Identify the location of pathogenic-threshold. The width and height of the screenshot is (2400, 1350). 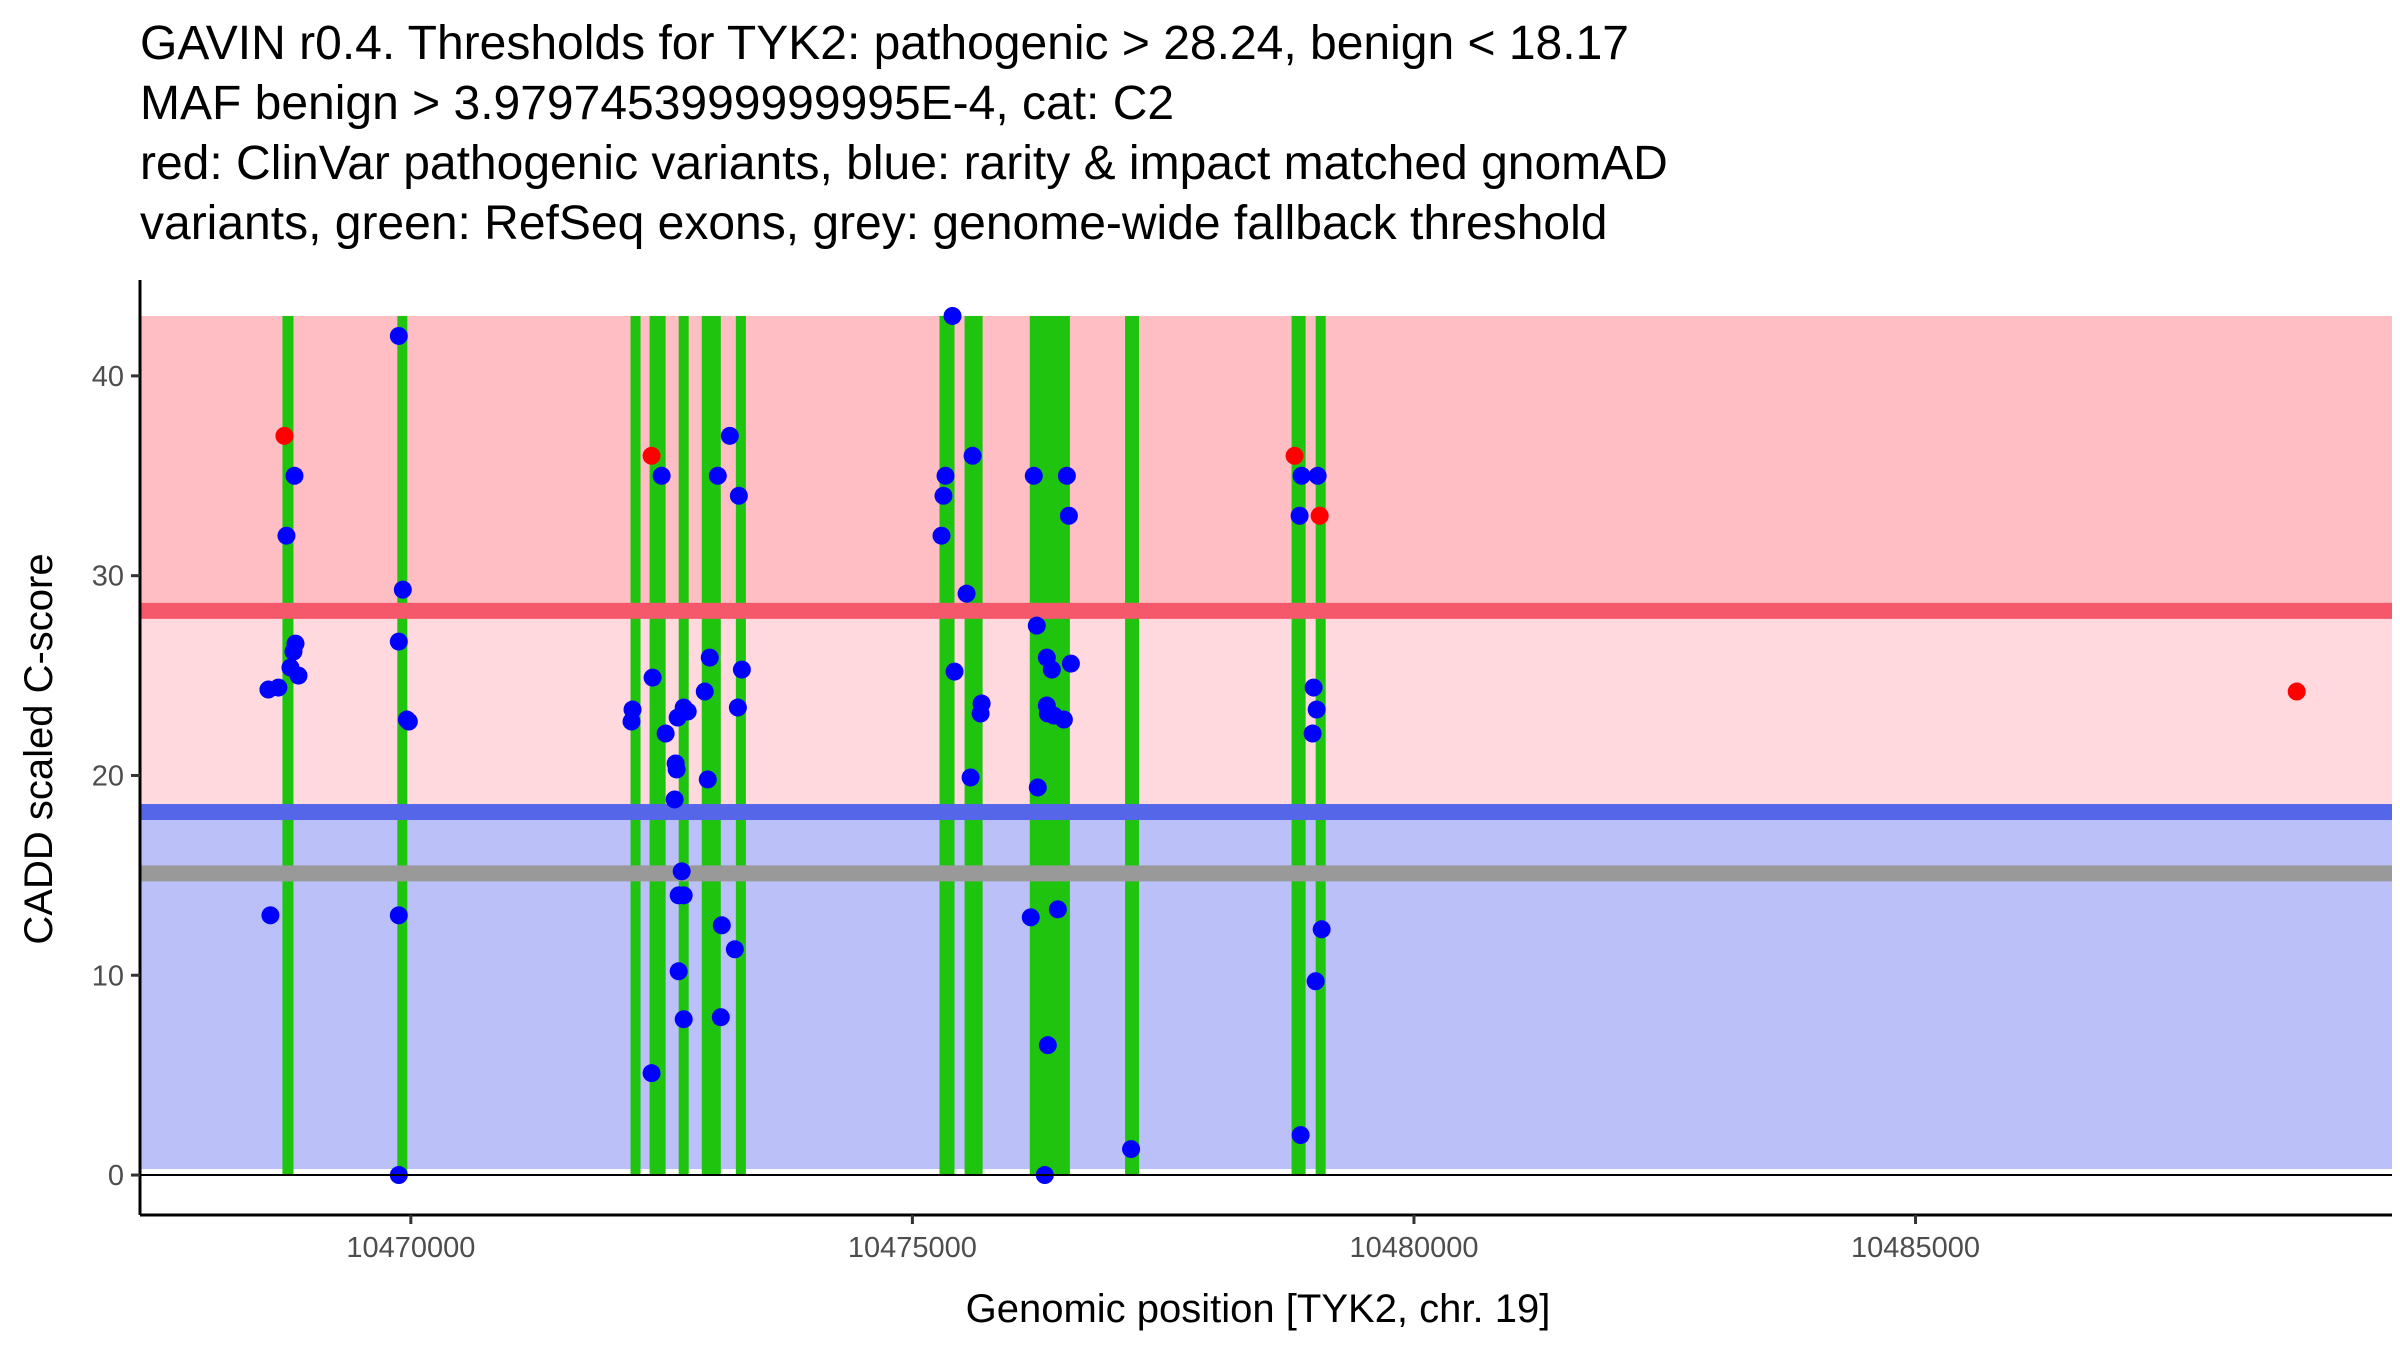
(1266, 610).